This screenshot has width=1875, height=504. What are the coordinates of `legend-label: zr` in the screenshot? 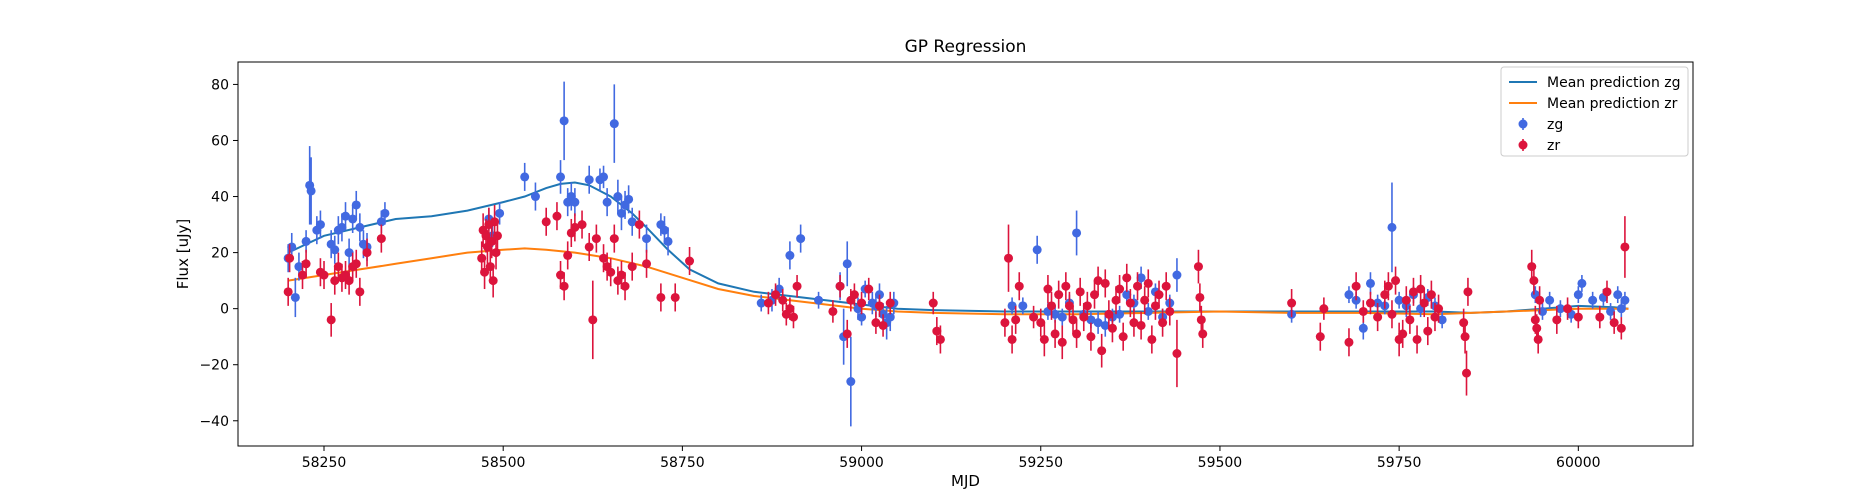 It's located at (1553, 146).